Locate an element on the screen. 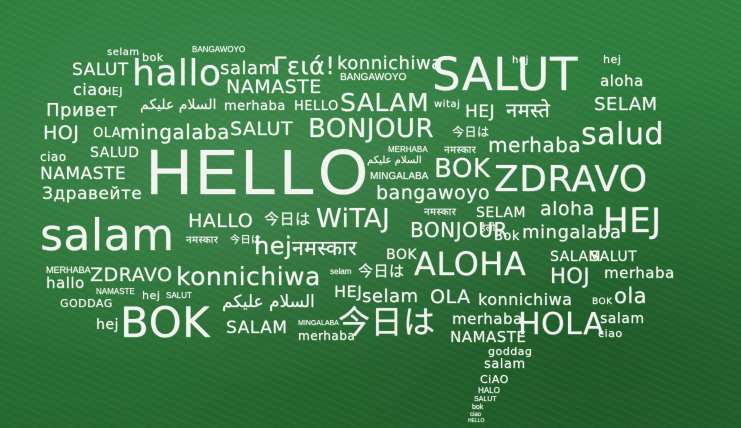 This screenshot has width=741, height=428. word-hallo: hallo is located at coordinates (177, 73).